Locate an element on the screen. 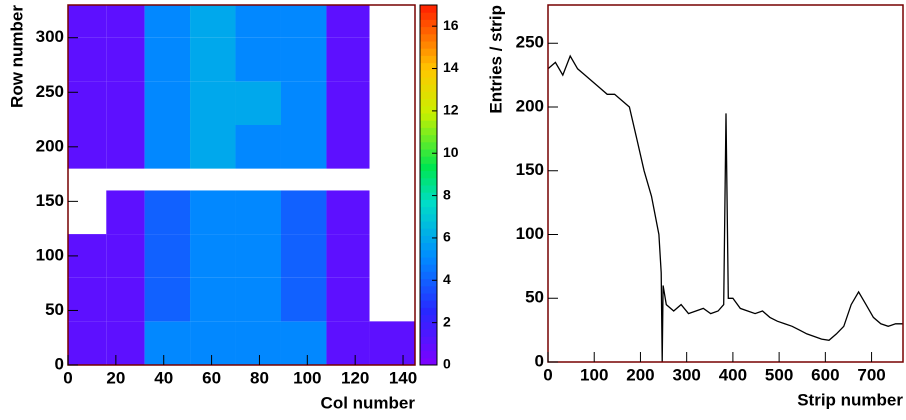 This screenshot has height=420, width=906. x-tick-label: 100 is located at coordinates (594, 374).